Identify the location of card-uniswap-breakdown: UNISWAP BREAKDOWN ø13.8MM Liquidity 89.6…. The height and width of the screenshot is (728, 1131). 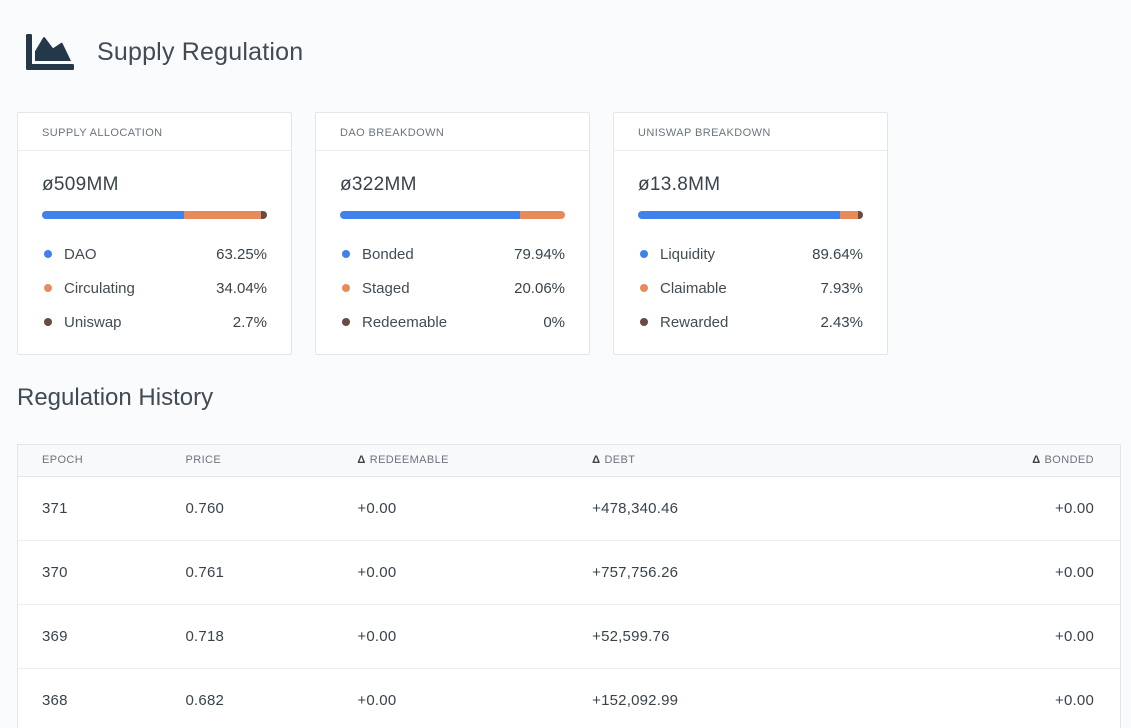
(750, 233).